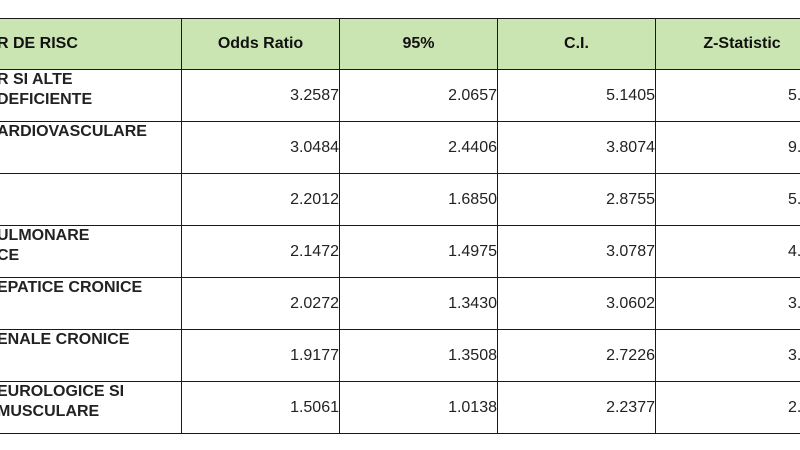 The height and width of the screenshot is (450, 800). I want to click on risk-factor-cell: EPATICE CRONICE, so click(91, 303).